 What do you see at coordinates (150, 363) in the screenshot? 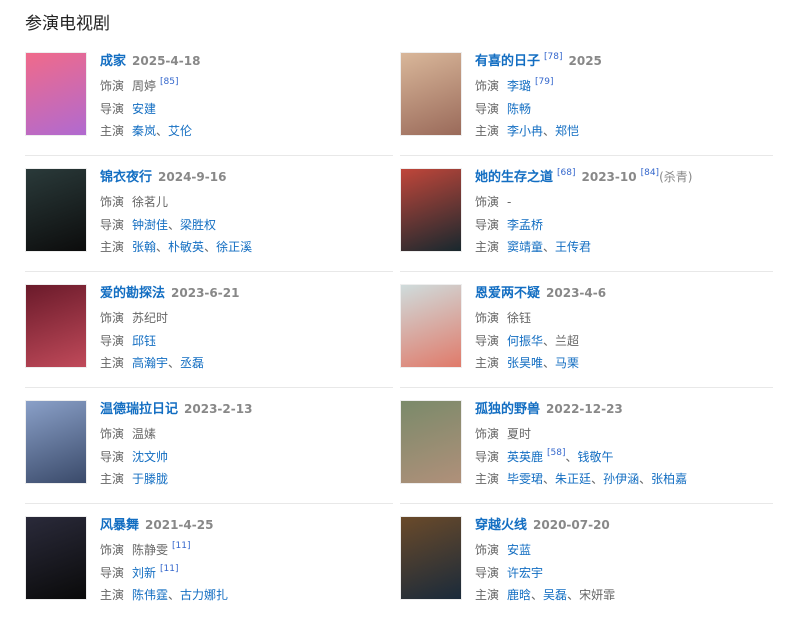
I see `person-name: 高瀚宇` at bounding box center [150, 363].